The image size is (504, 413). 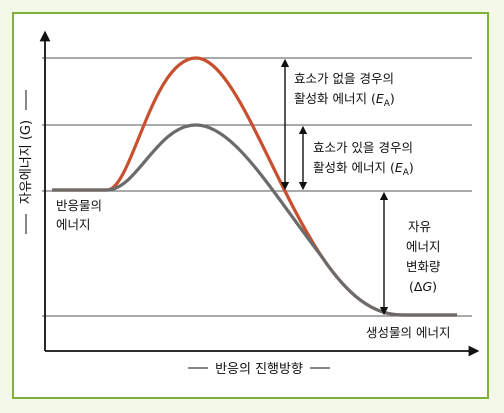 What do you see at coordinates (427, 286) in the screenshot?
I see `delta-g-symbol: G` at bounding box center [427, 286].